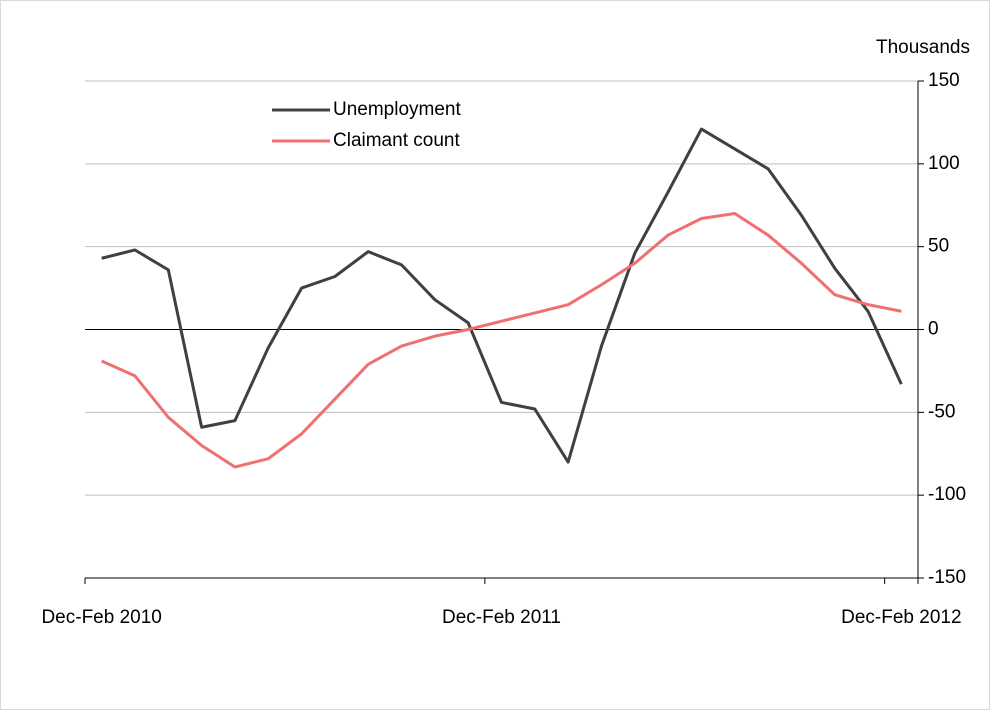 The width and height of the screenshot is (990, 710). I want to click on y-tick-label: 100, so click(944, 163).